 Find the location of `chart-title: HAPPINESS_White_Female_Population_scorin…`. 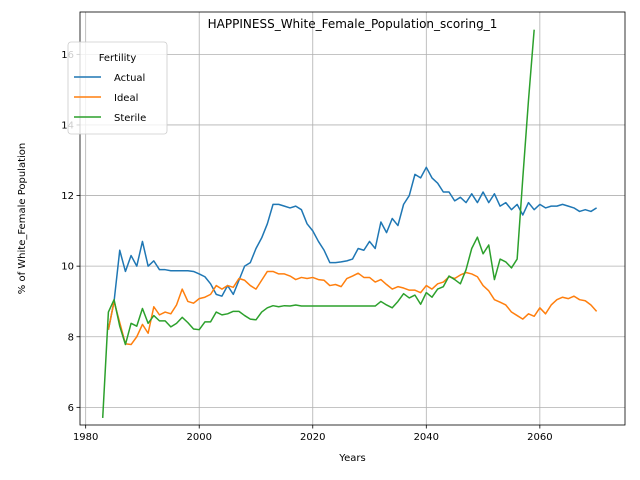

chart-title: HAPPINESS_White_Female_Population_scorin… is located at coordinates (353, 24).